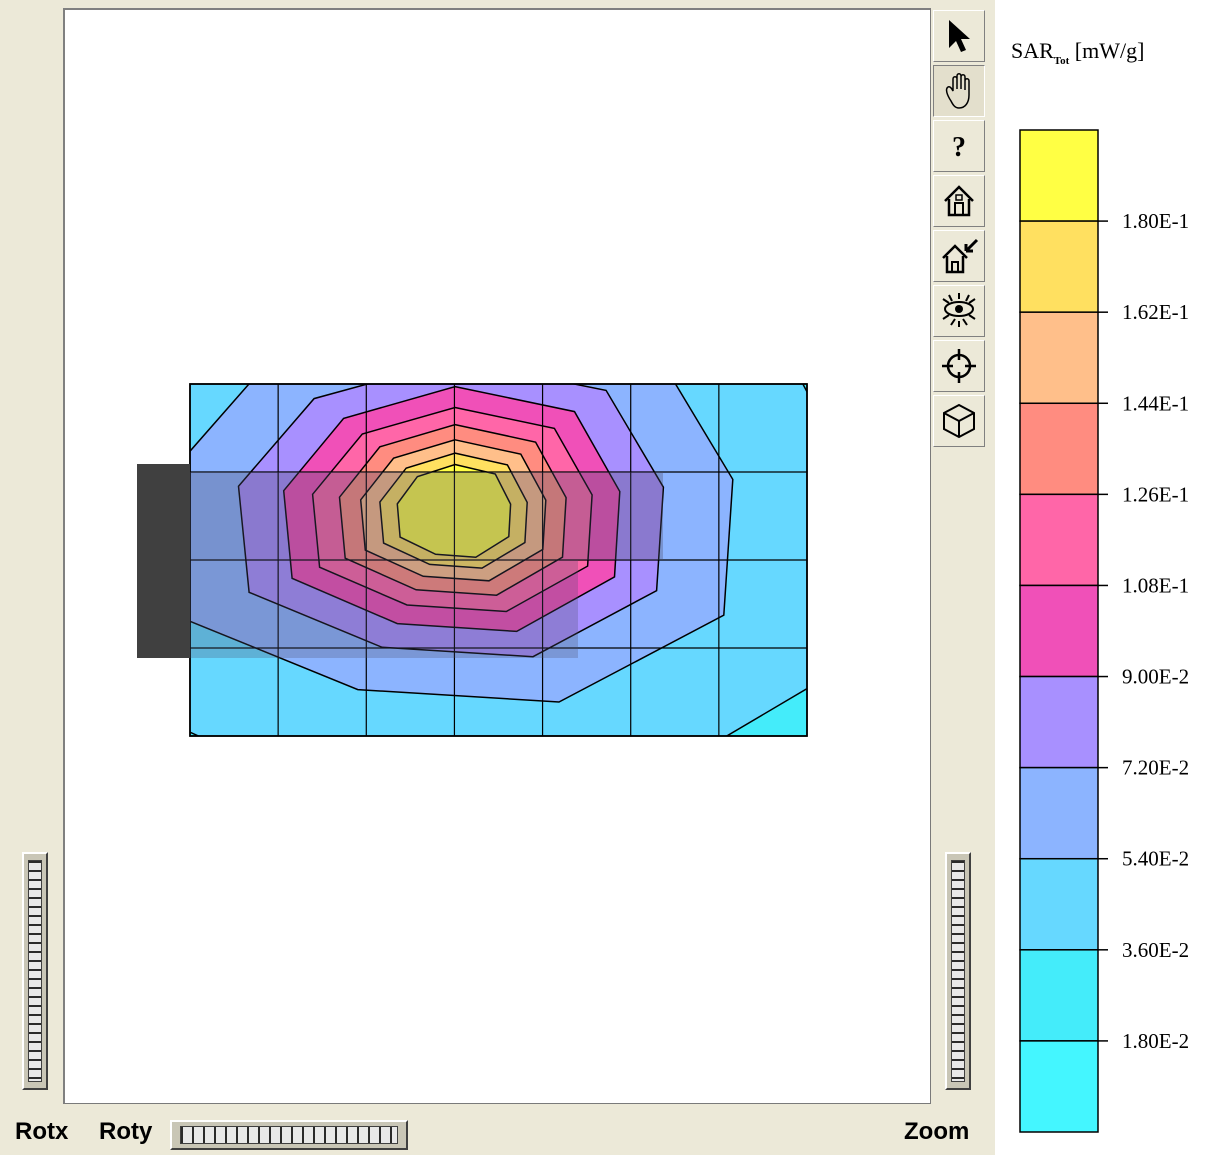 This screenshot has height=1155, width=1207. I want to click on roty-label: Roty, so click(126, 1131).